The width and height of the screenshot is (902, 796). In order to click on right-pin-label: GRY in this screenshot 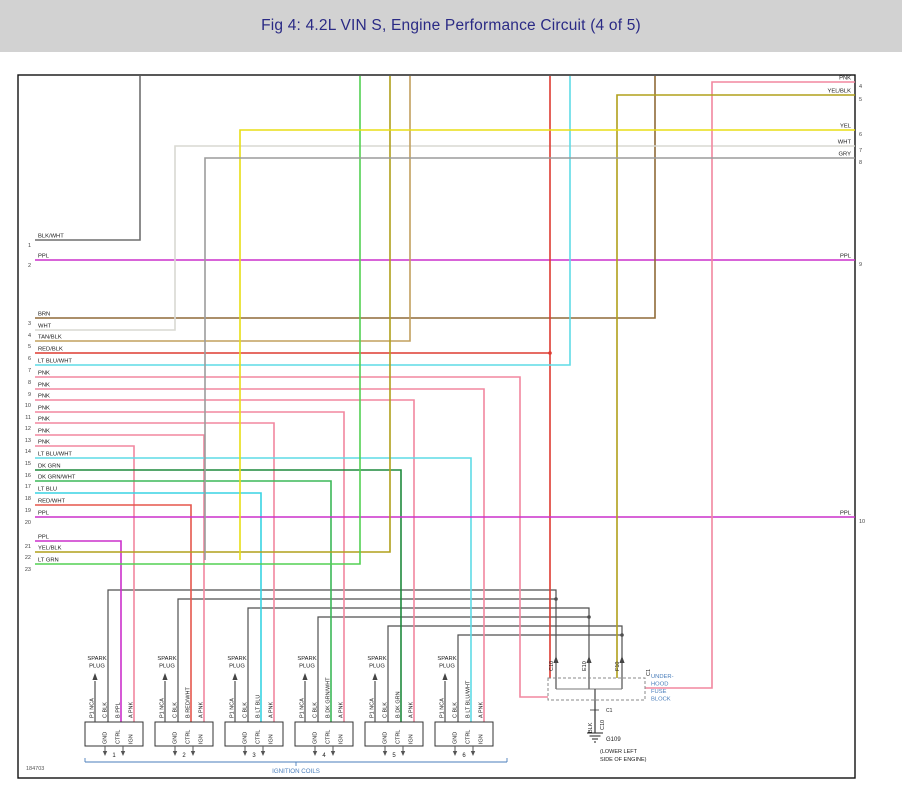, I will do `click(845, 155)`.